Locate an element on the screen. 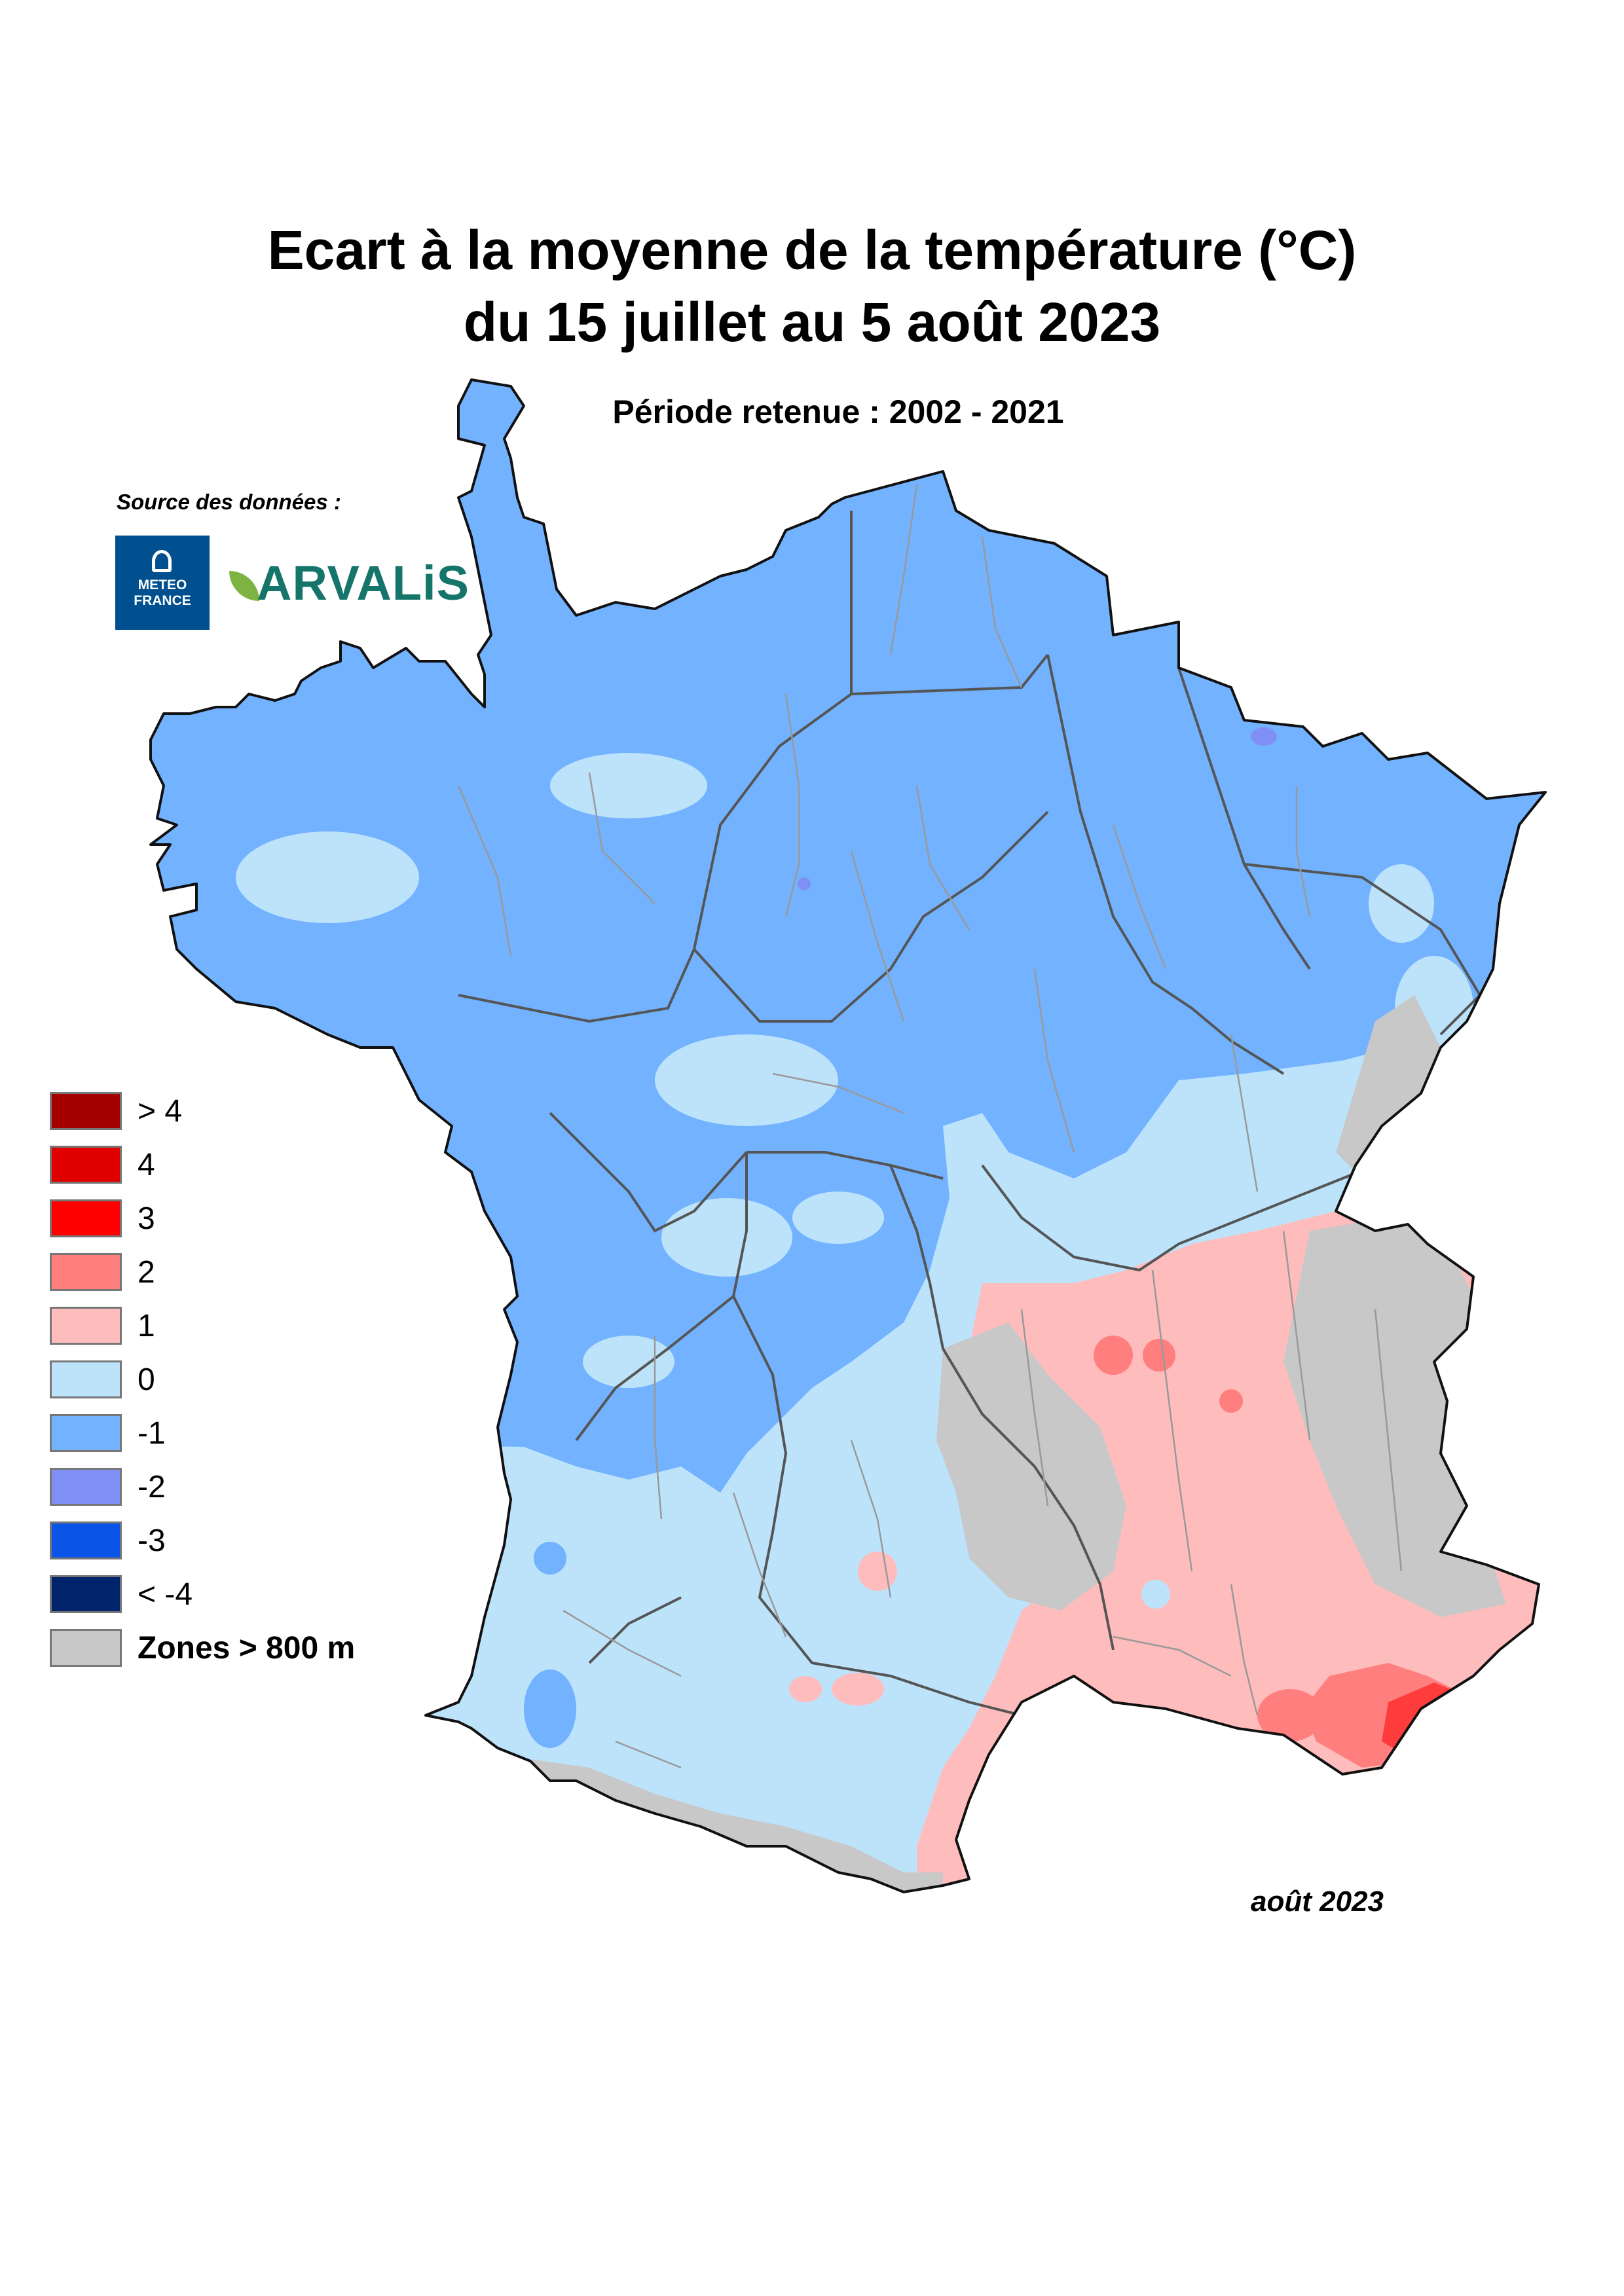  meteo-france-mark-icon is located at coordinates (162, 561).